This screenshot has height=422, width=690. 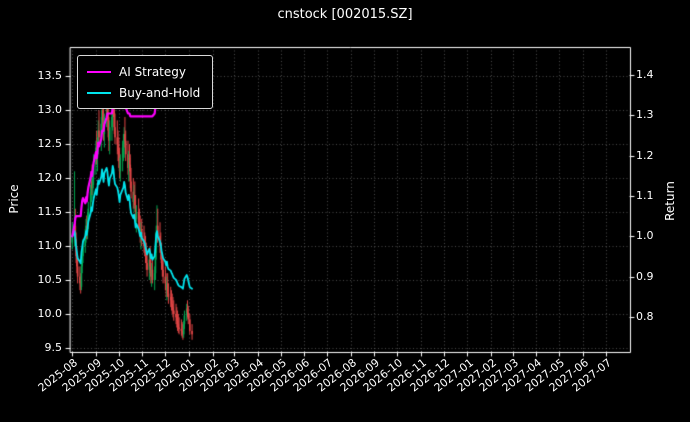 What do you see at coordinates (50, 246) in the screenshot?
I see `price-tick-label: 11.0` at bounding box center [50, 246].